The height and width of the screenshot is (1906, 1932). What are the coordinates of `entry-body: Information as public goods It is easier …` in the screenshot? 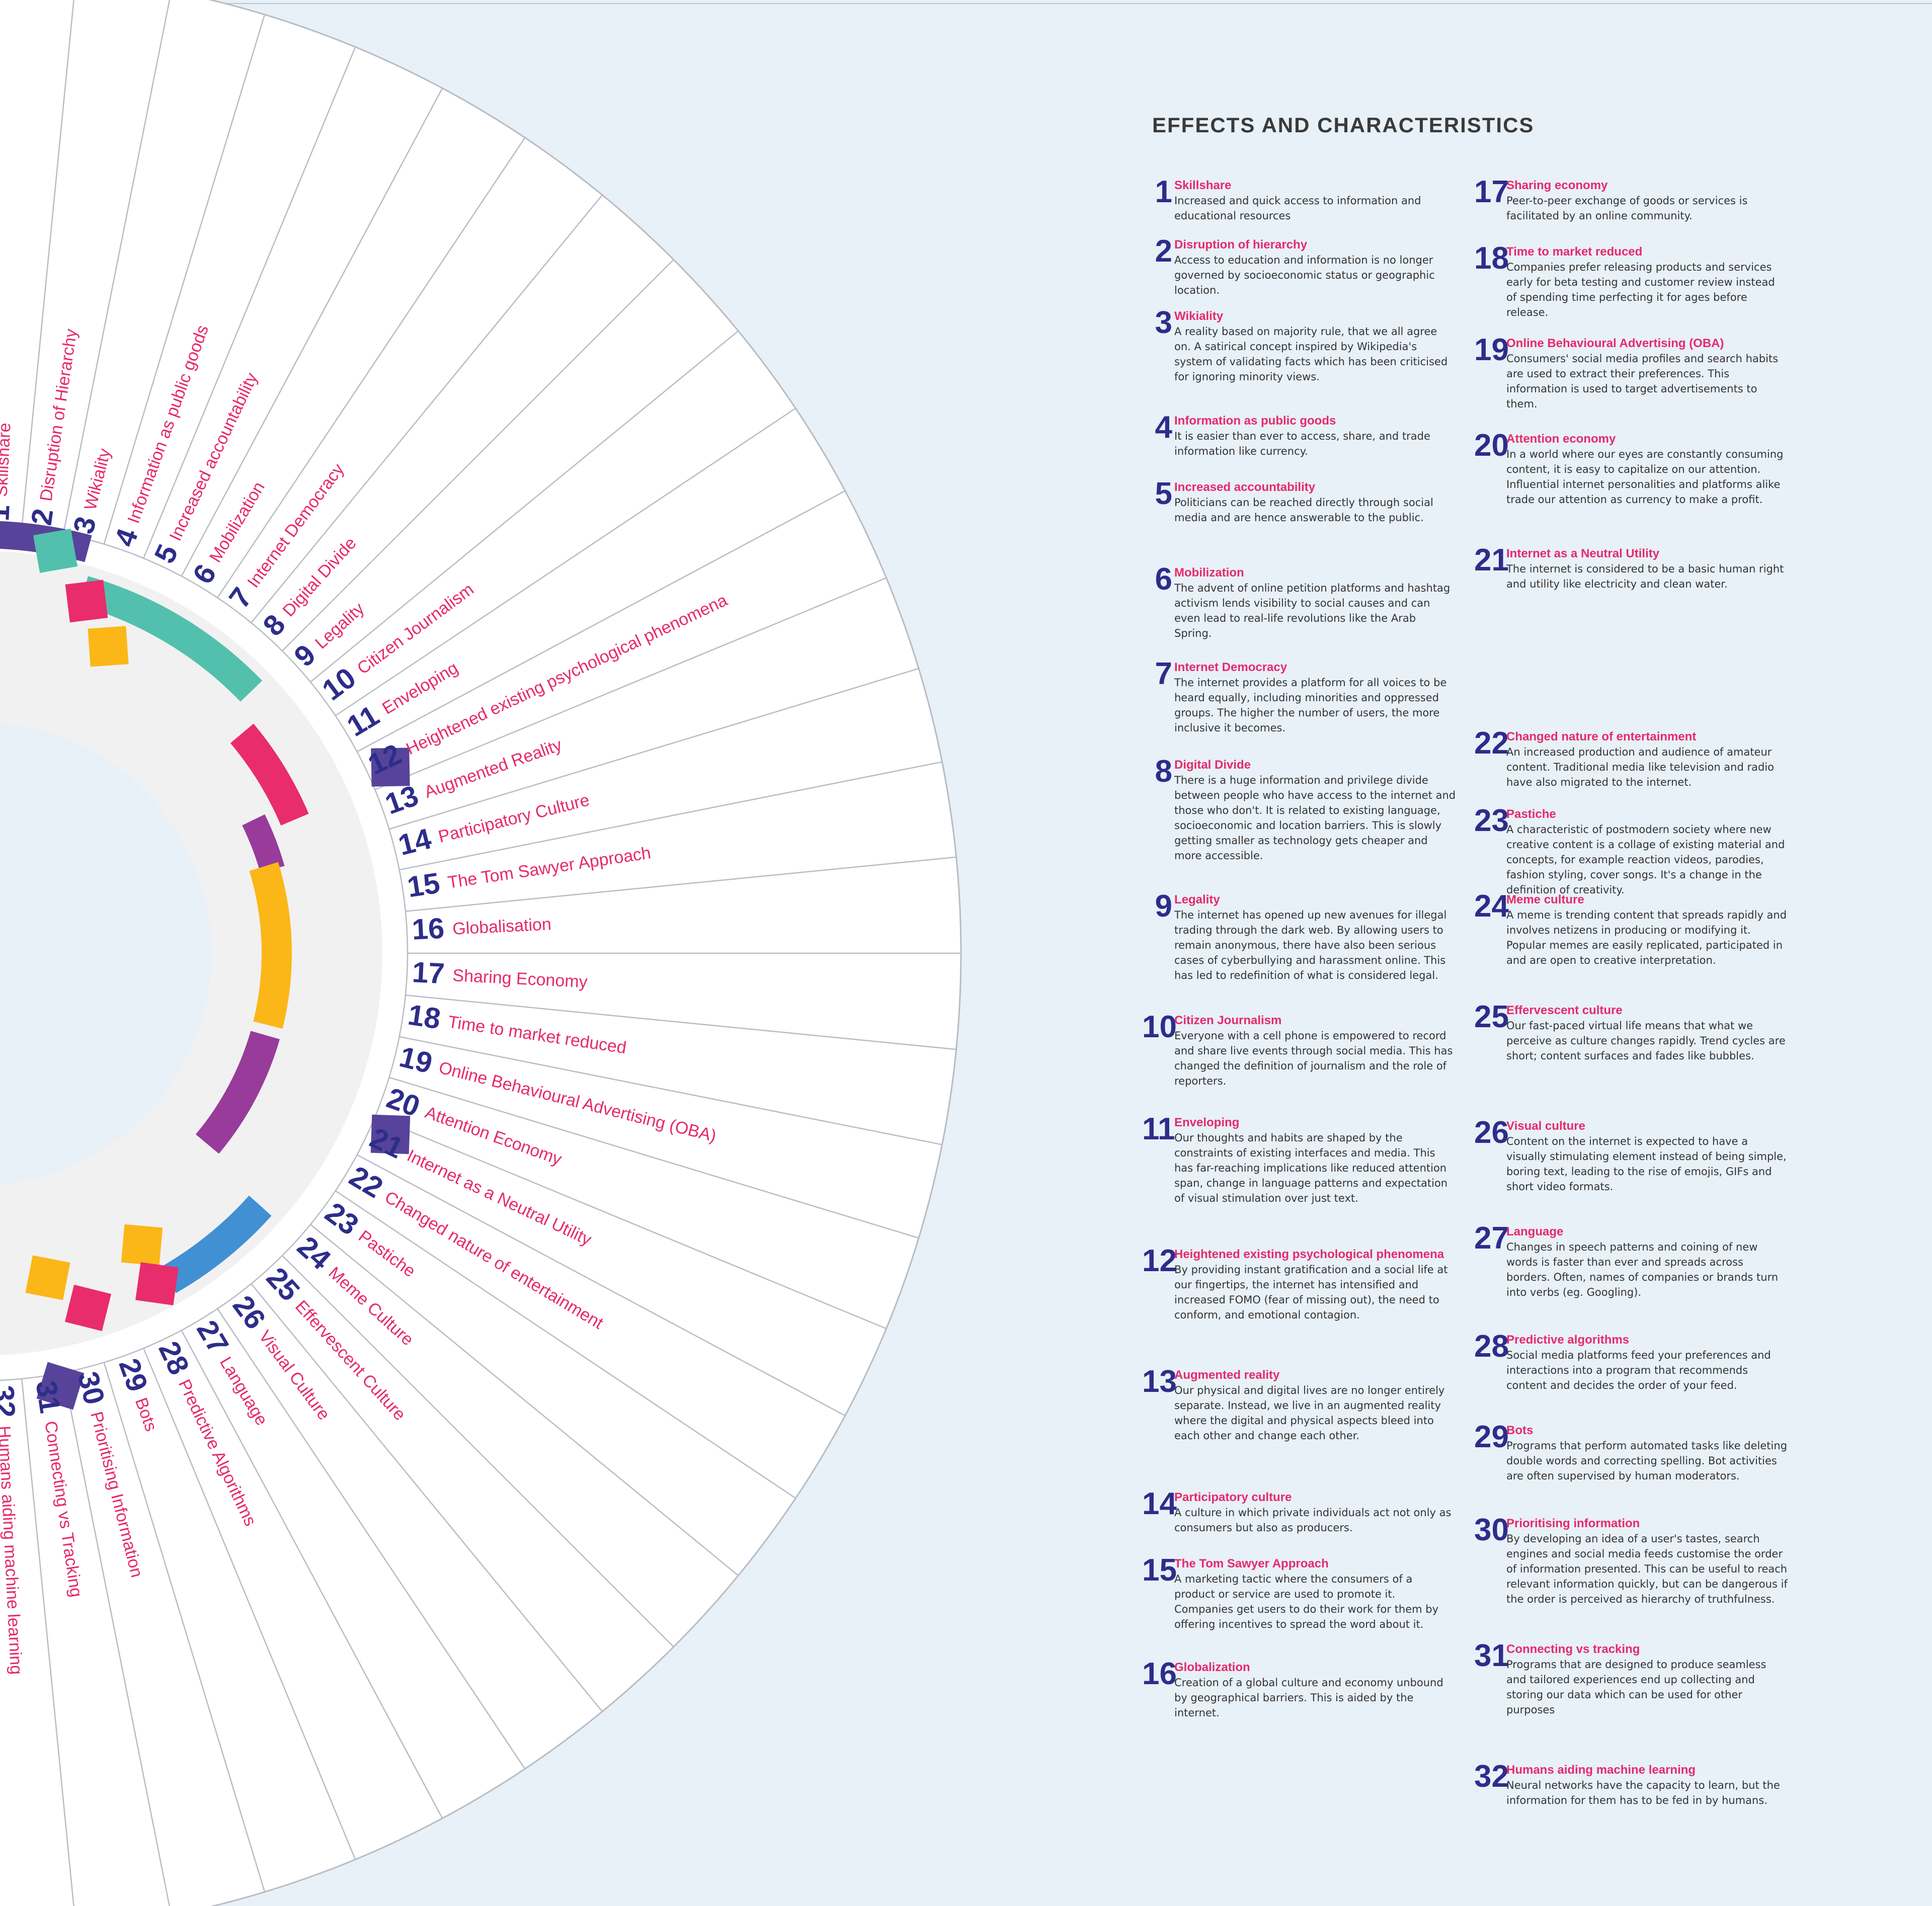 It's located at (1315, 436).